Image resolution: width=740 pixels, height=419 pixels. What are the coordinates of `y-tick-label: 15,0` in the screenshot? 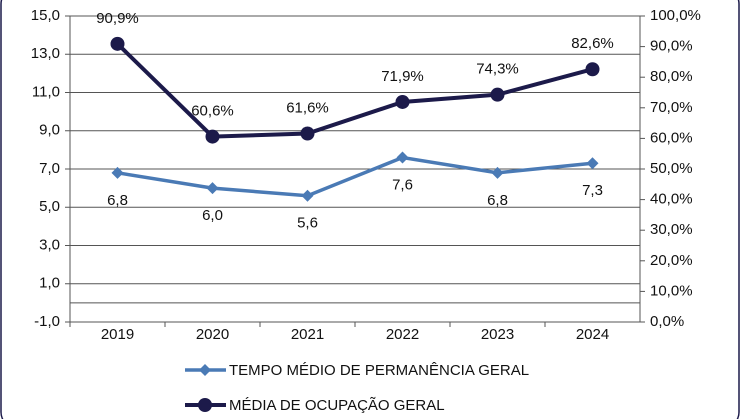 It's located at (45, 15).